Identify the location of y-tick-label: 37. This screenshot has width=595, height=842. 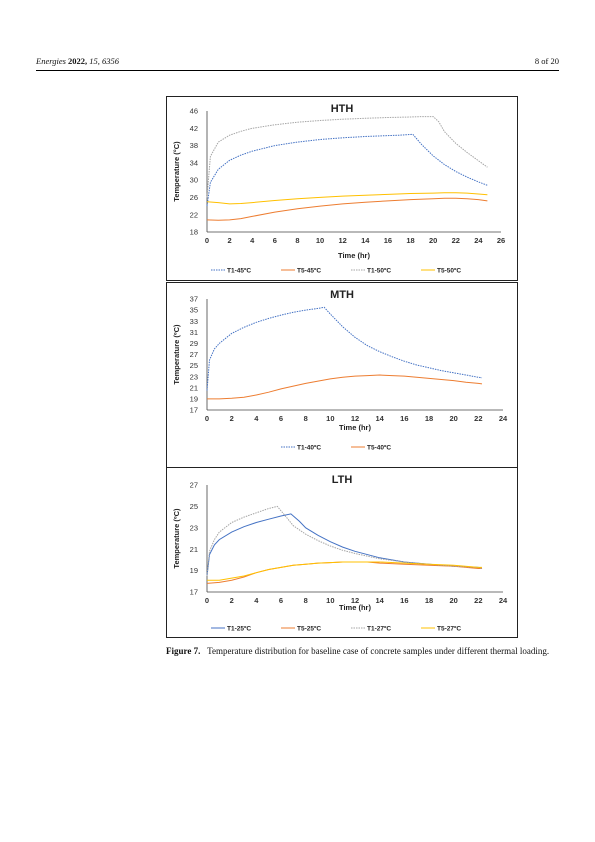
(194, 299).